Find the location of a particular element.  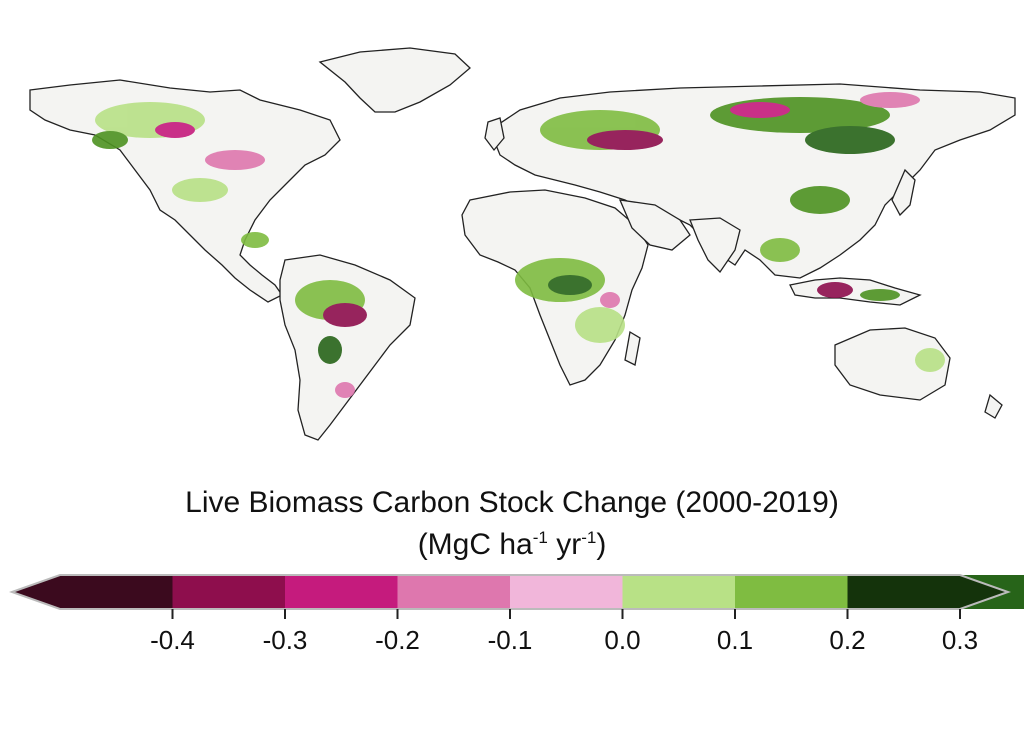

legend-units: (MgC ha-1 yr-1) is located at coordinates (512, 545).